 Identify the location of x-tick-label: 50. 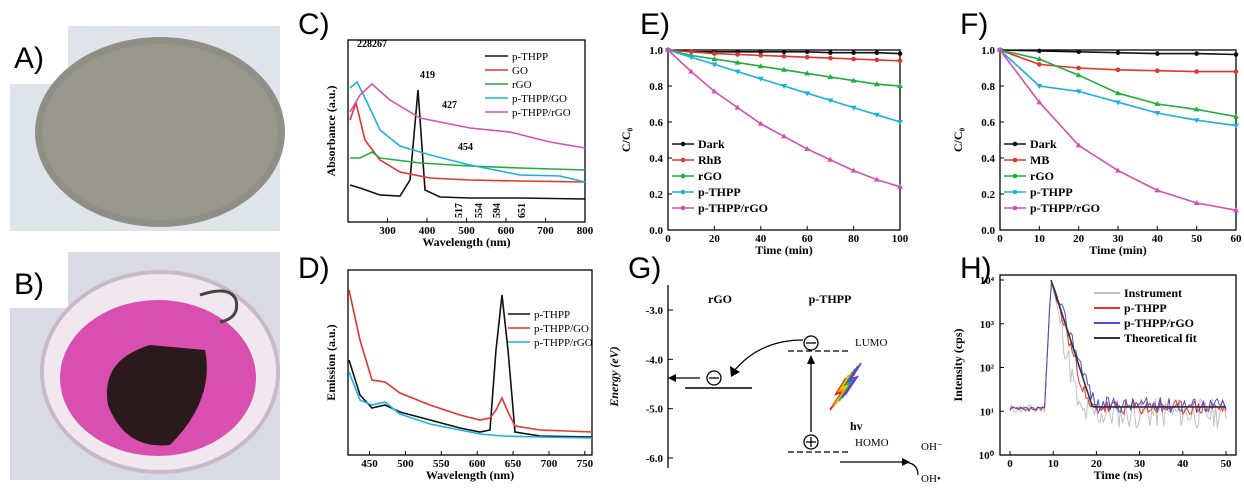
(1197, 239).